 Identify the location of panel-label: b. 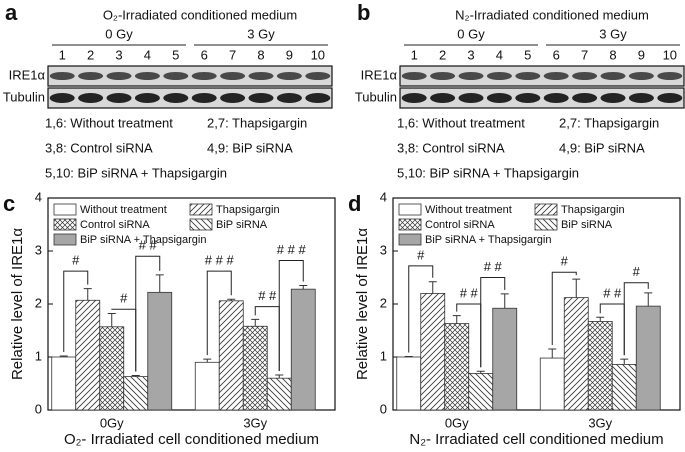
(363, 12).